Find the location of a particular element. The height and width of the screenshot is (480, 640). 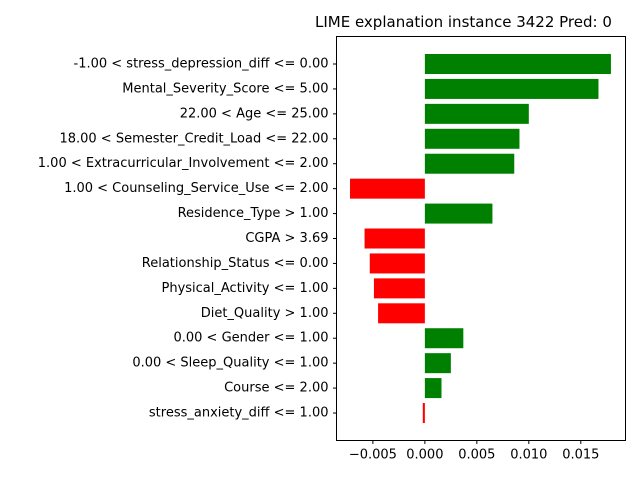

y-tick-label: Relationship_Status <= 0.00 is located at coordinates (235, 263).